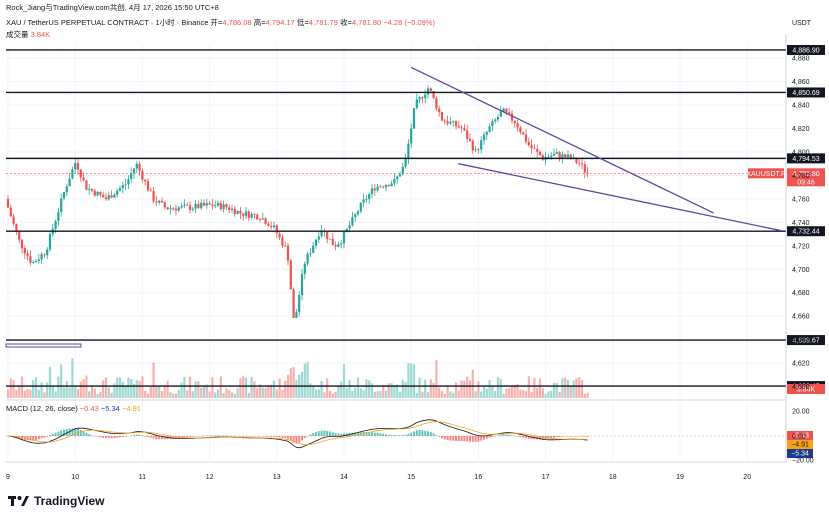 This screenshot has height=518, width=829. I want to click on currency-label: USDT, so click(801, 23).